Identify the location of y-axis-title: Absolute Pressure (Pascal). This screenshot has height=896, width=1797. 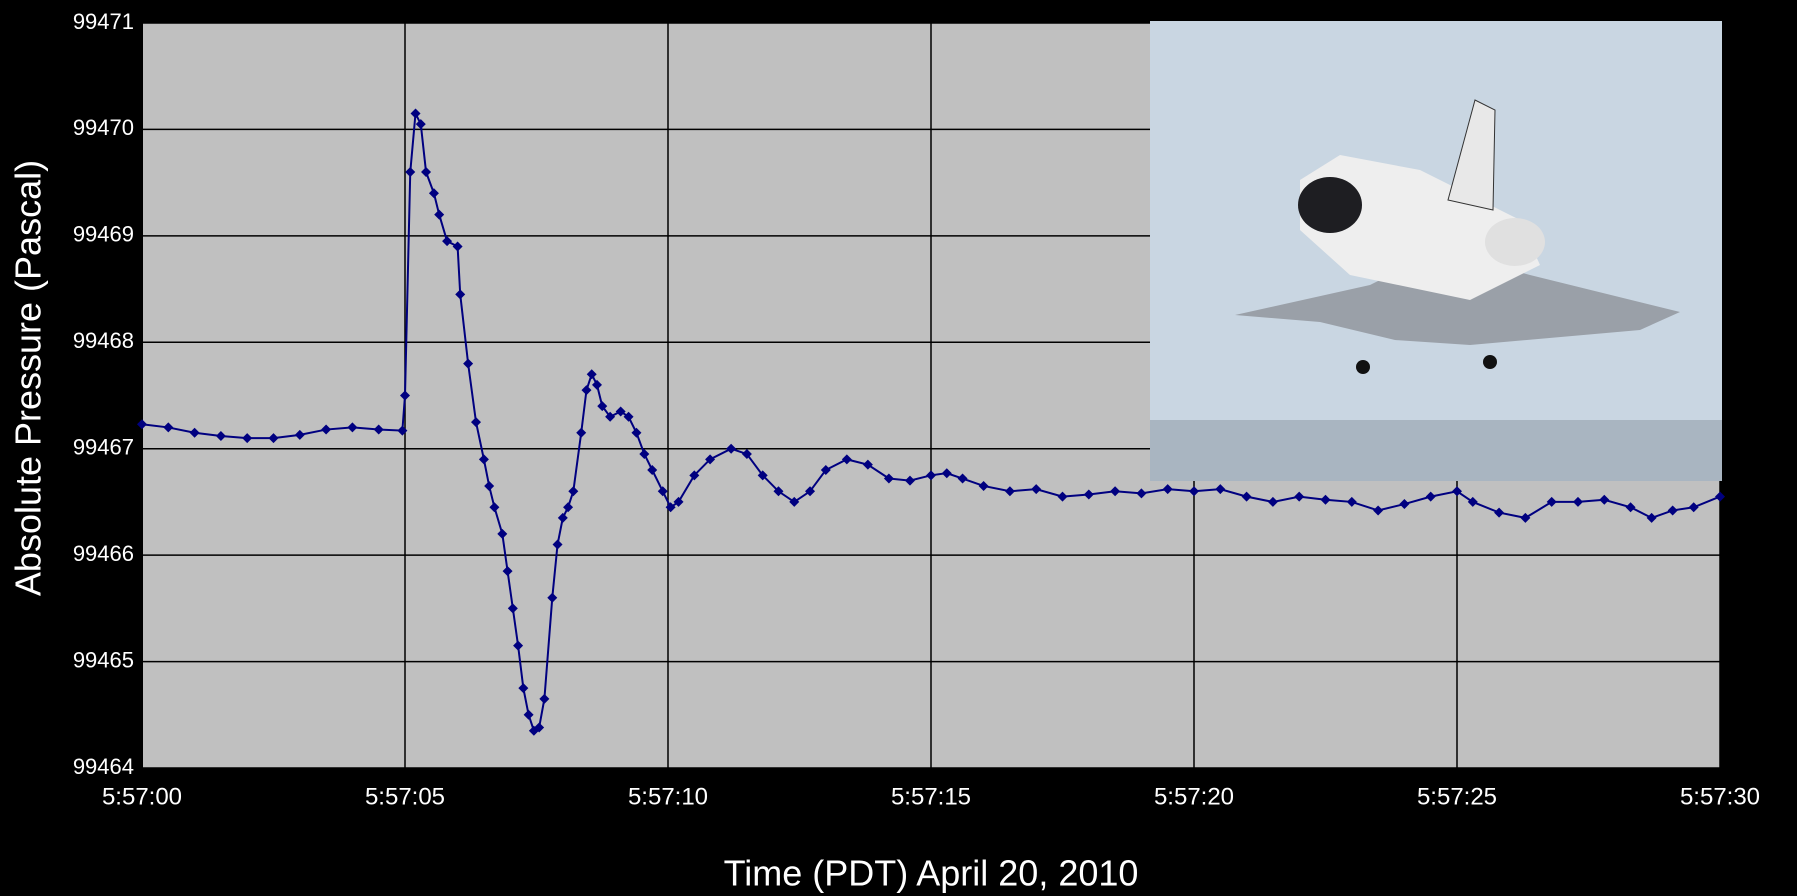
(28, 378).